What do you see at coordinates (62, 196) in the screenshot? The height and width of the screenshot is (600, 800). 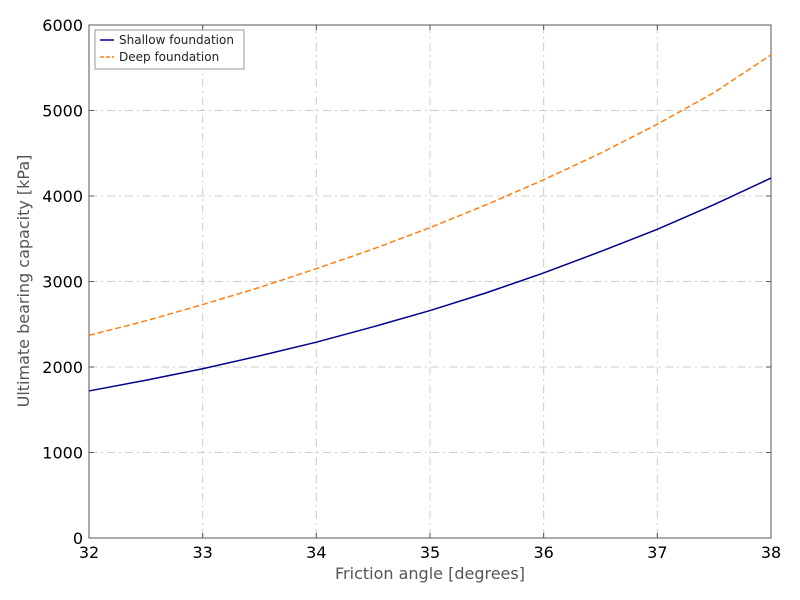 I see `y-tick-label: 4000` at bounding box center [62, 196].